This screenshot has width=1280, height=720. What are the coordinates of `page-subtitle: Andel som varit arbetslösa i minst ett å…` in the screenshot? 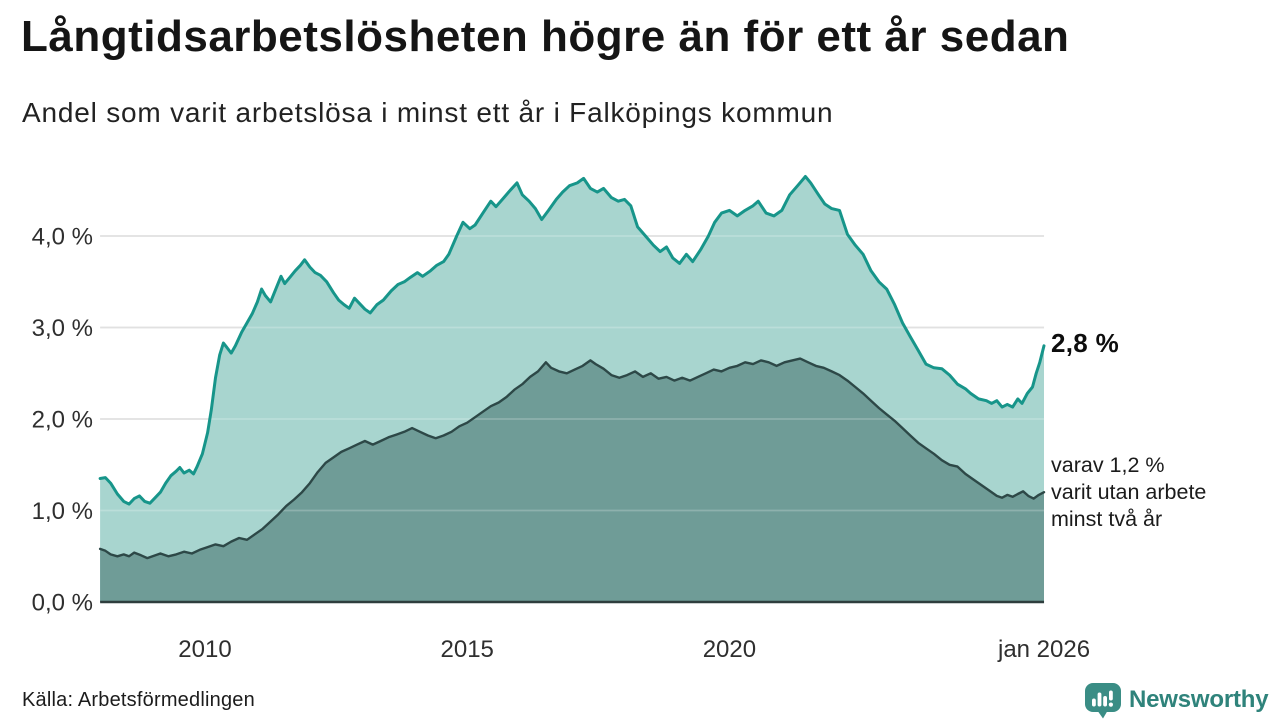 It's located at (428, 112).